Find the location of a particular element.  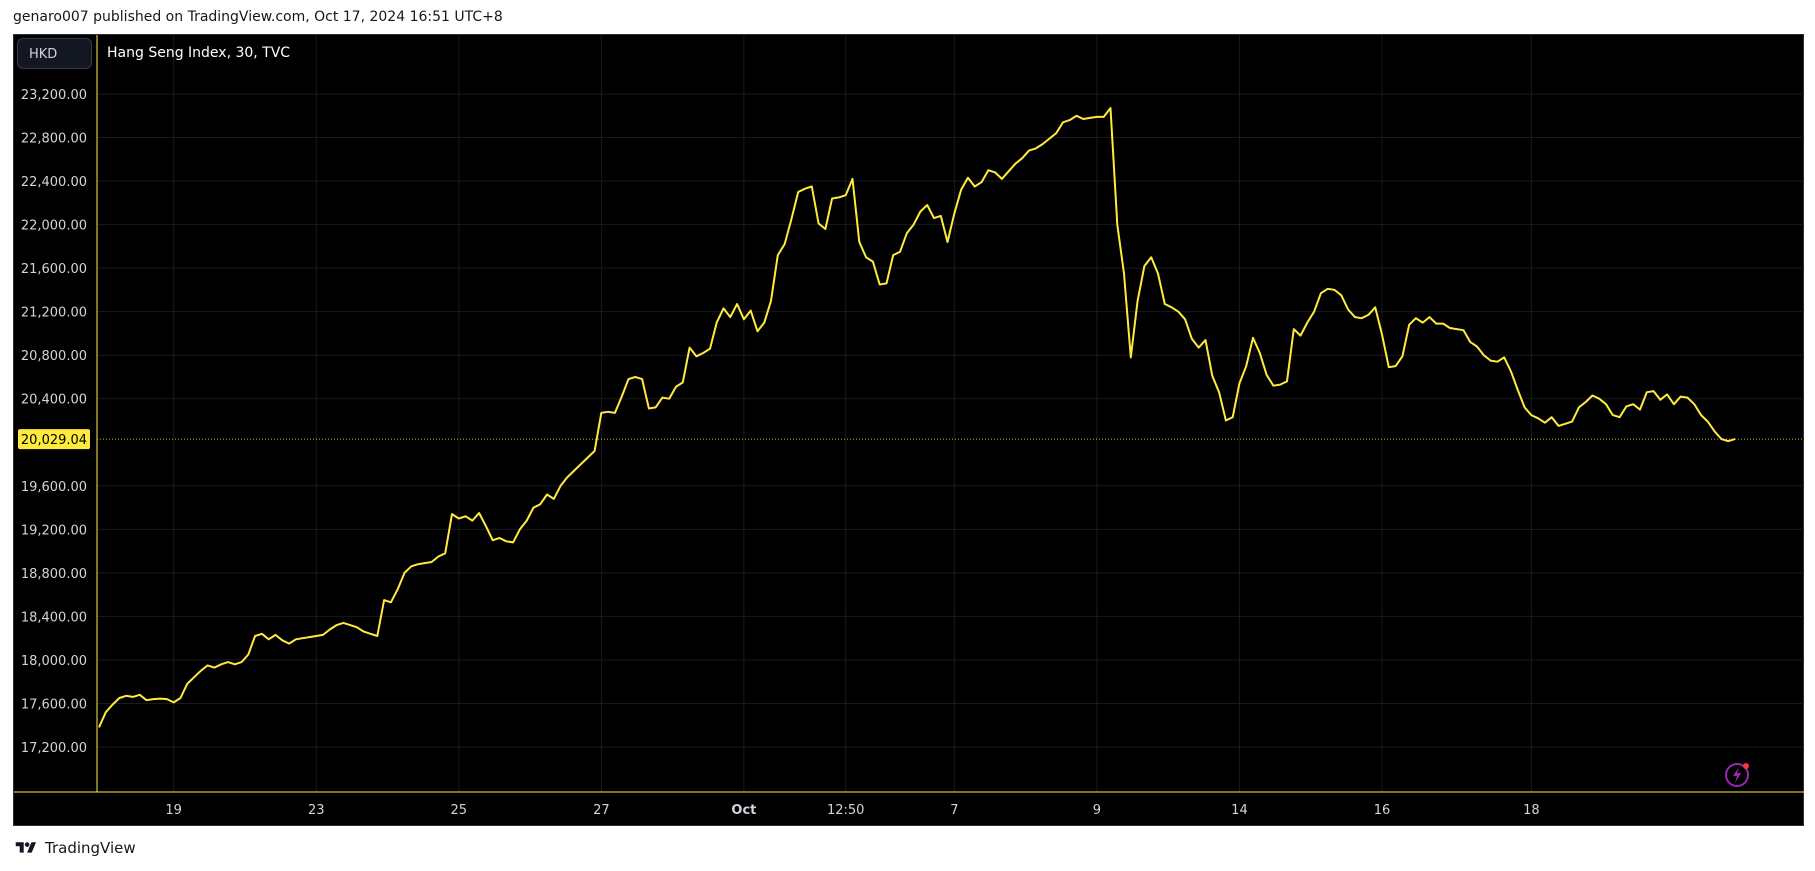

lightning-icon is located at coordinates (1738, 774).